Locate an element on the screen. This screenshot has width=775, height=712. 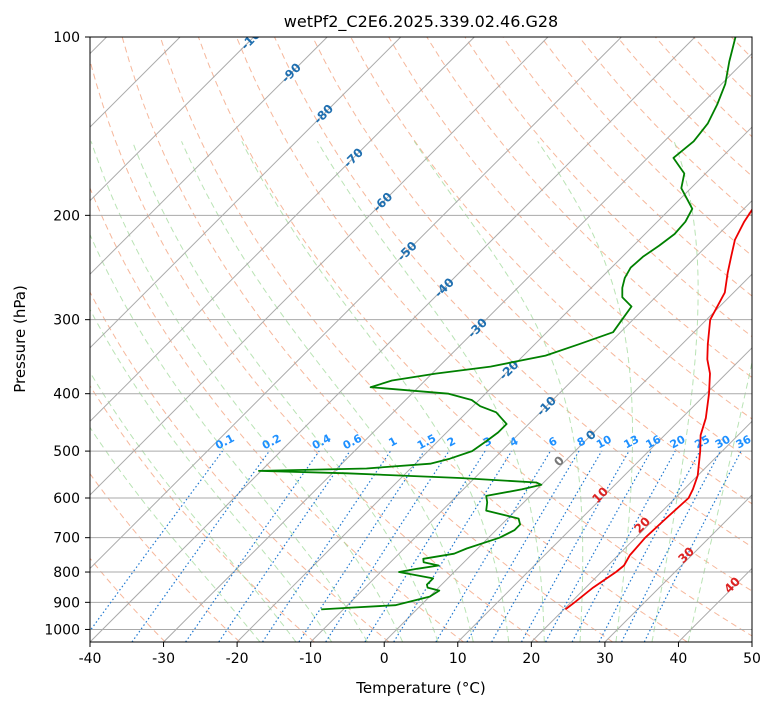
y-tick-label: 800 is located at coordinates (66, 573).